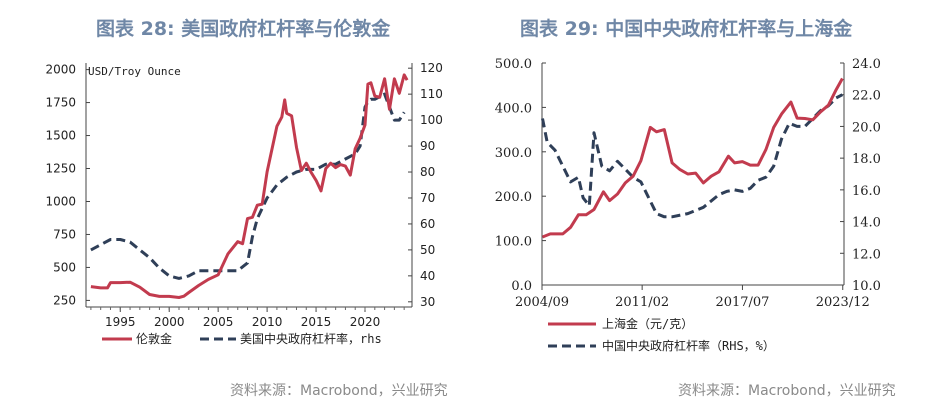 The image size is (951, 408). What do you see at coordinates (431, 68) in the screenshot?
I see `left-y2-tick-label: 120` at bounding box center [431, 68].